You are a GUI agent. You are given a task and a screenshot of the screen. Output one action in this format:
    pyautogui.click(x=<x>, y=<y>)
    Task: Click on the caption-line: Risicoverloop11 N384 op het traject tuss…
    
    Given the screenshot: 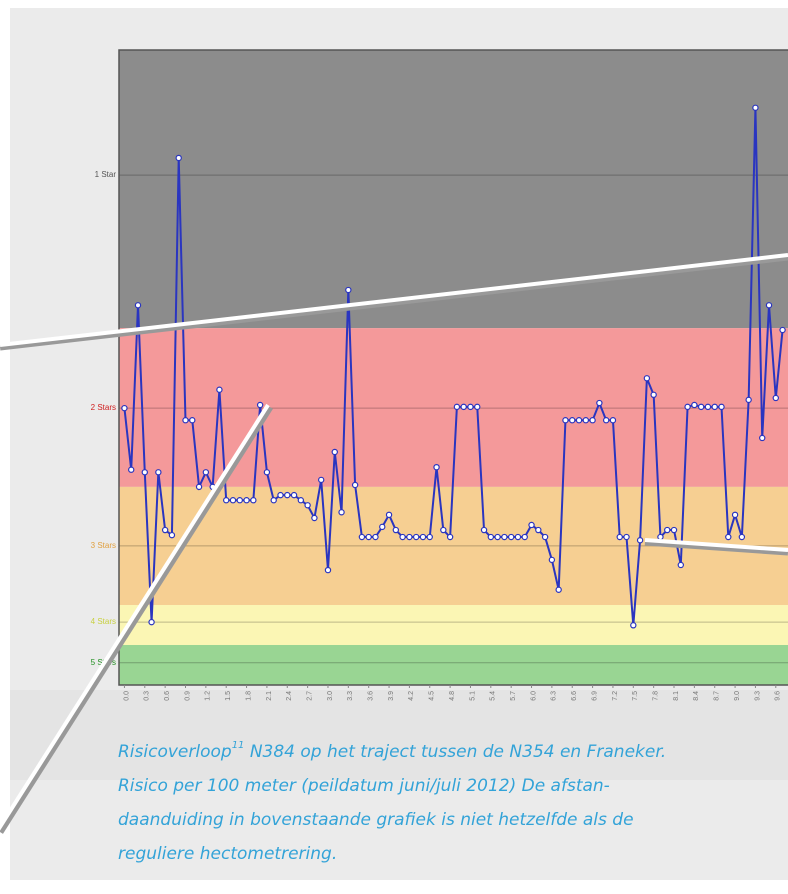 What is the action you would take?
    pyautogui.click(x=392, y=751)
    